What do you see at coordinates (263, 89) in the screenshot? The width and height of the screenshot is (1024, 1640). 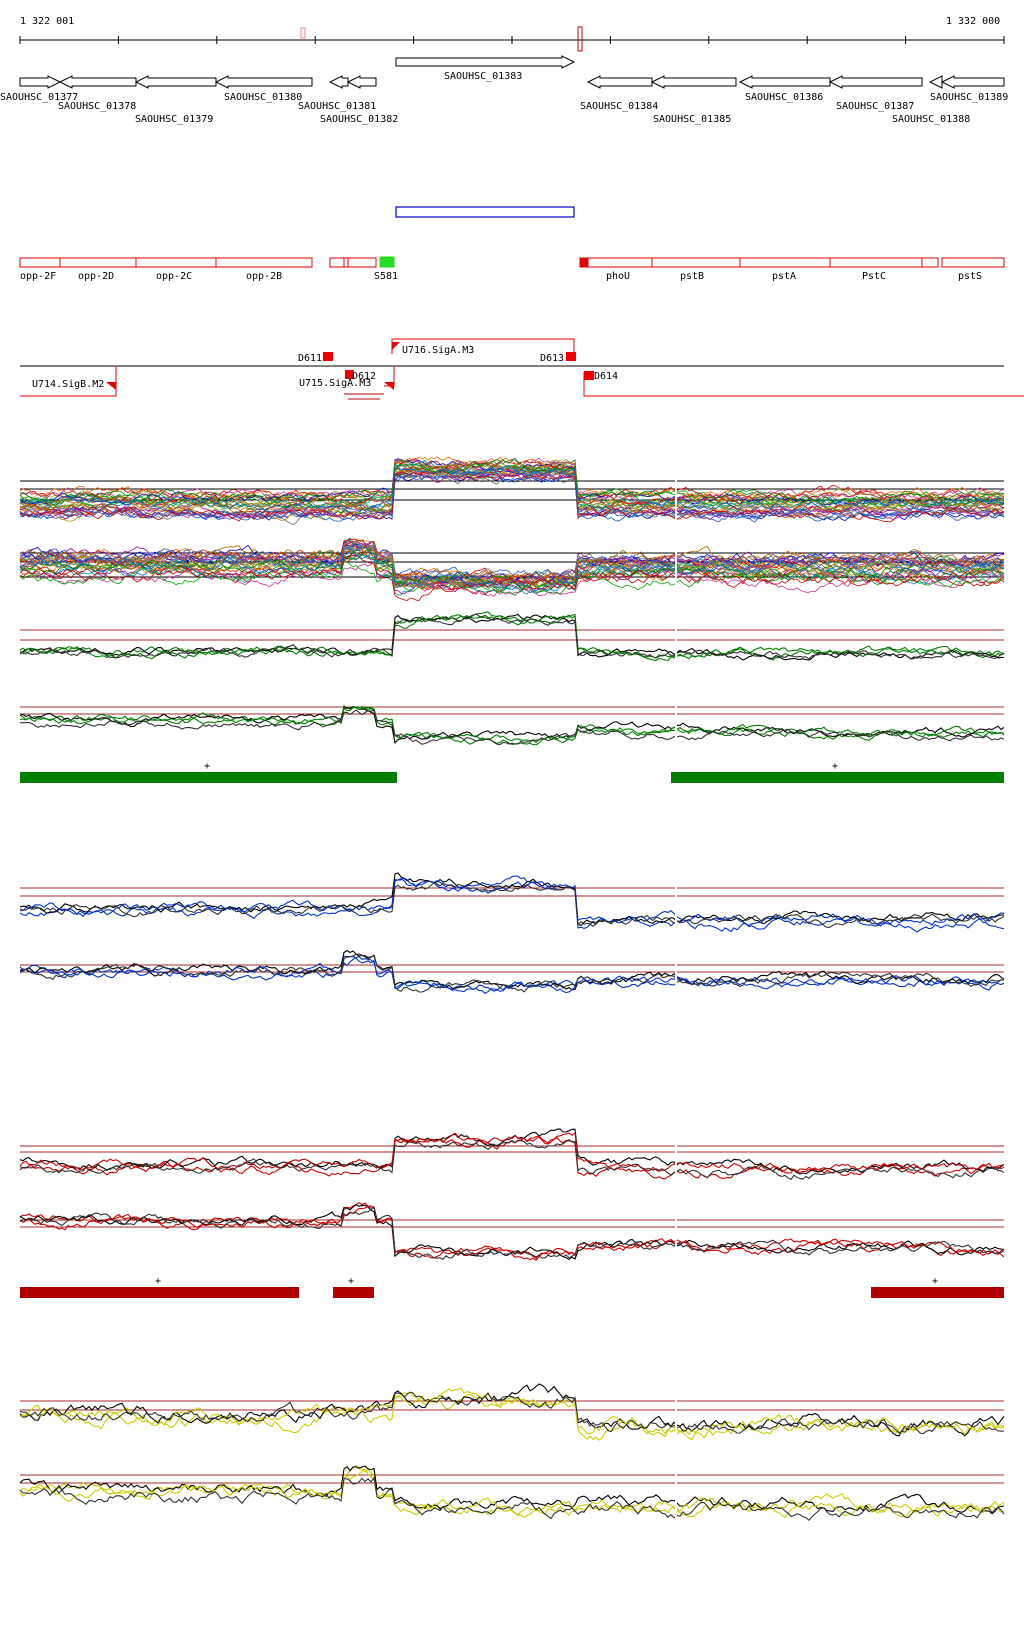 I see `gene-arrow: SAOUHSC_01380` at bounding box center [263, 89].